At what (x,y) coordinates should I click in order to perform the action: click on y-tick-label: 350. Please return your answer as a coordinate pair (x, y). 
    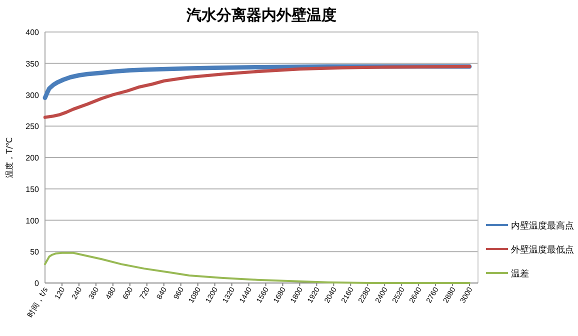
    Looking at the image, I should click on (33, 63).